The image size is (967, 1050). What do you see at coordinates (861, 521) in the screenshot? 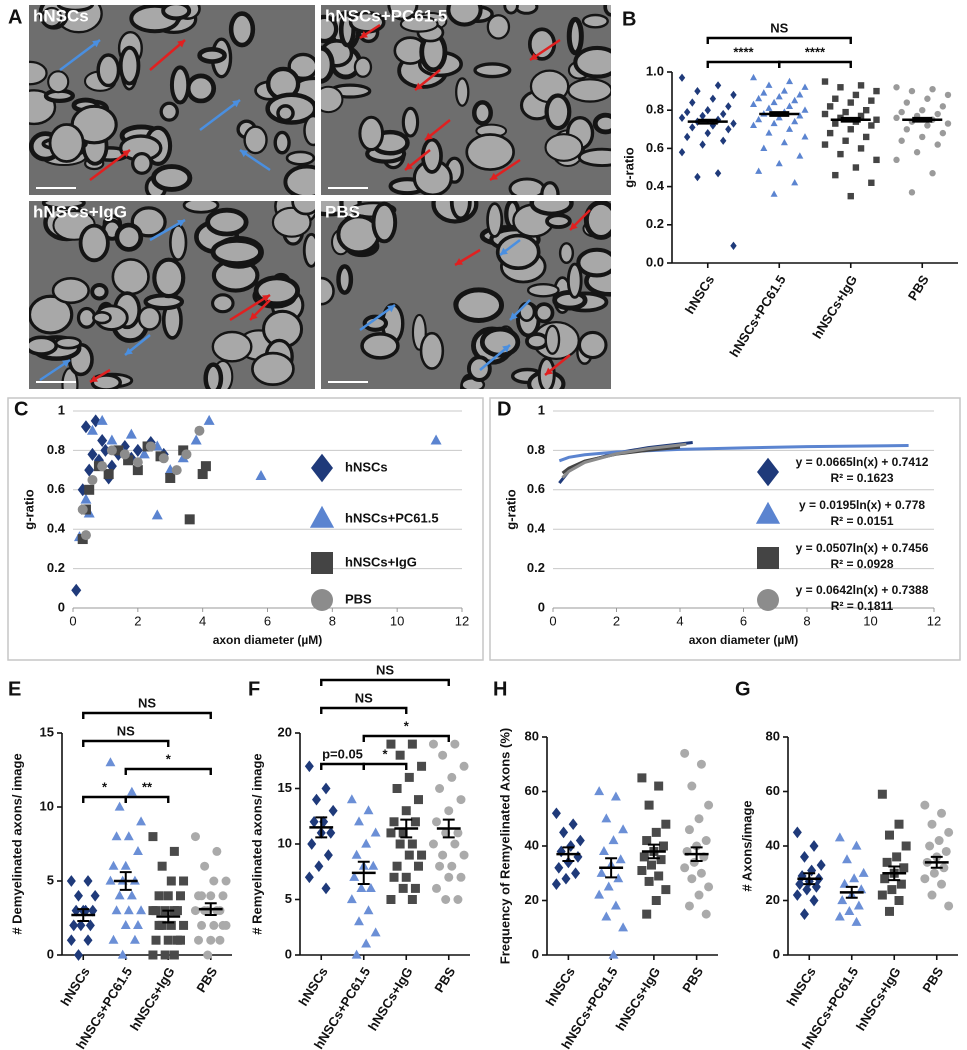
I see `r-squared: R² = 0.0151` at bounding box center [861, 521].